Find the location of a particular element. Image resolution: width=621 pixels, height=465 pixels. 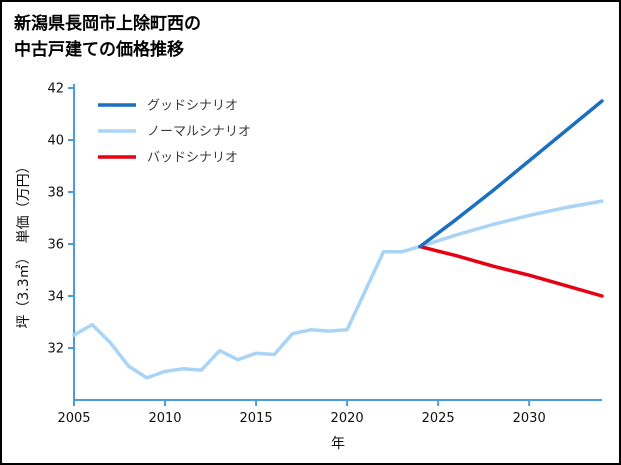

chart-title-line2: 中古戸建ての価格推移 is located at coordinates (99, 49).